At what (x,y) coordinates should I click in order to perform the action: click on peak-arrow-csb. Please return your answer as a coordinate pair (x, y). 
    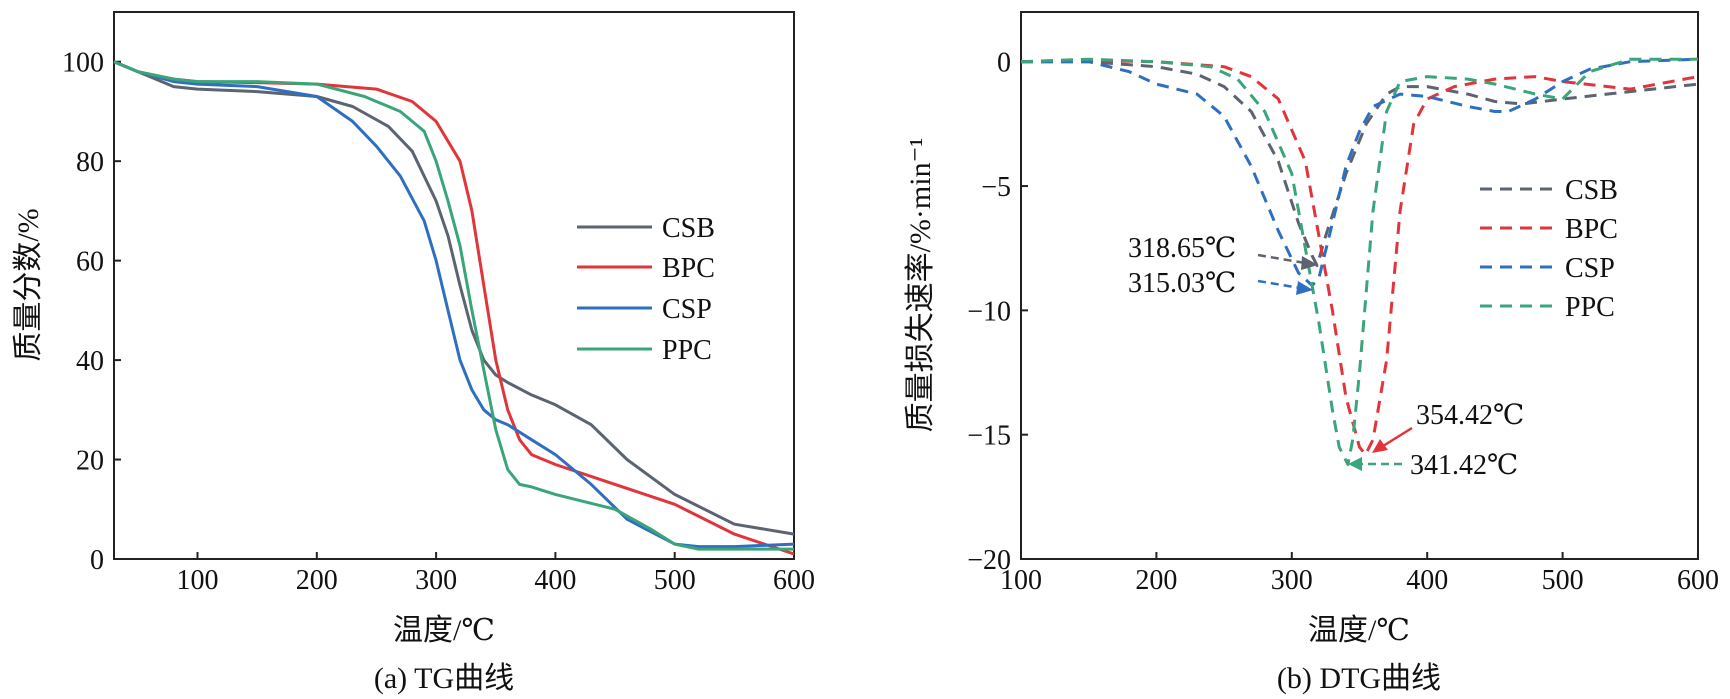
    Looking at the image, I should click on (1281, 259).